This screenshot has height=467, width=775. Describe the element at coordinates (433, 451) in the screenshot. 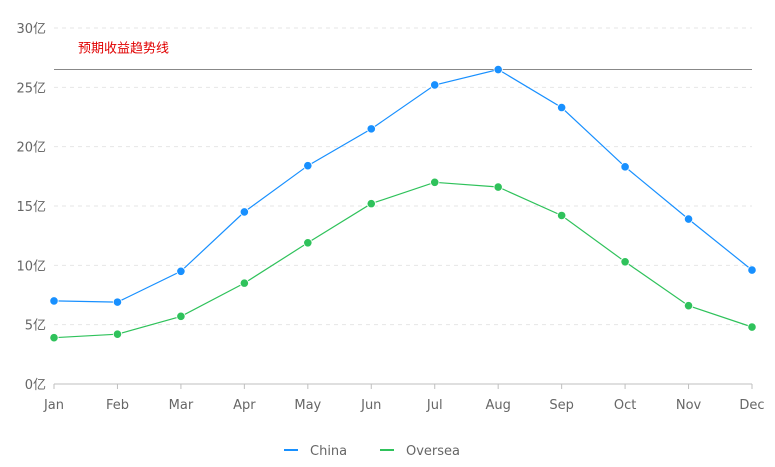

I see `legend-label: Oversea` at that location.